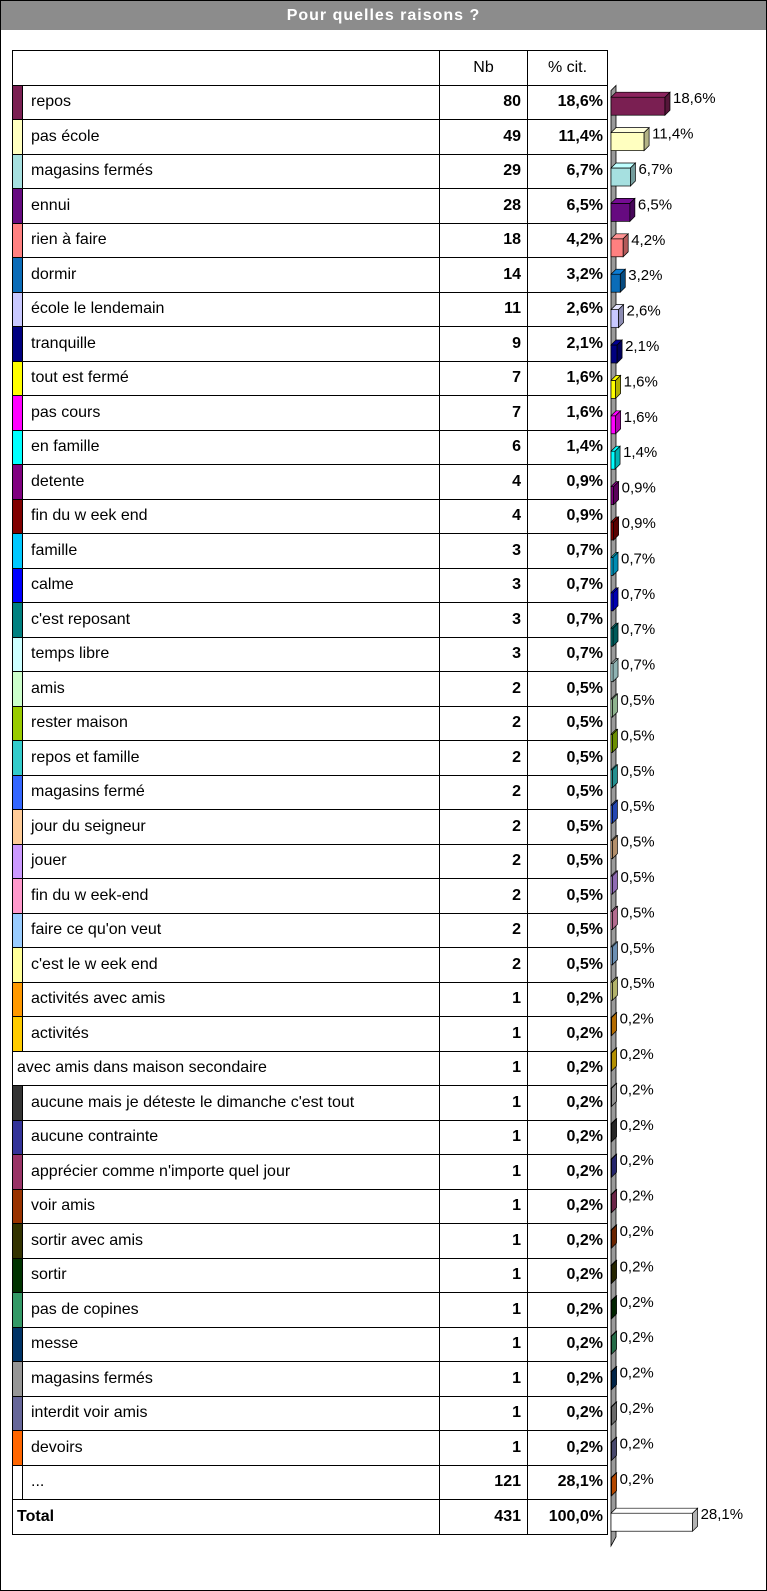 This screenshot has height=1591, width=767. Describe the element at coordinates (231, 447) in the screenshot. I see `row-label: en famille` at that location.